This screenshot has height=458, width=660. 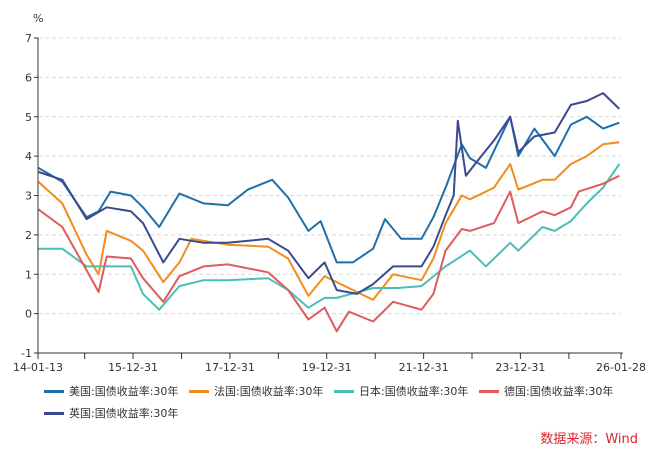 What do you see at coordinates (28, 117) in the screenshot?
I see `y-tick-label: 5` at bounding box center [28, 117].